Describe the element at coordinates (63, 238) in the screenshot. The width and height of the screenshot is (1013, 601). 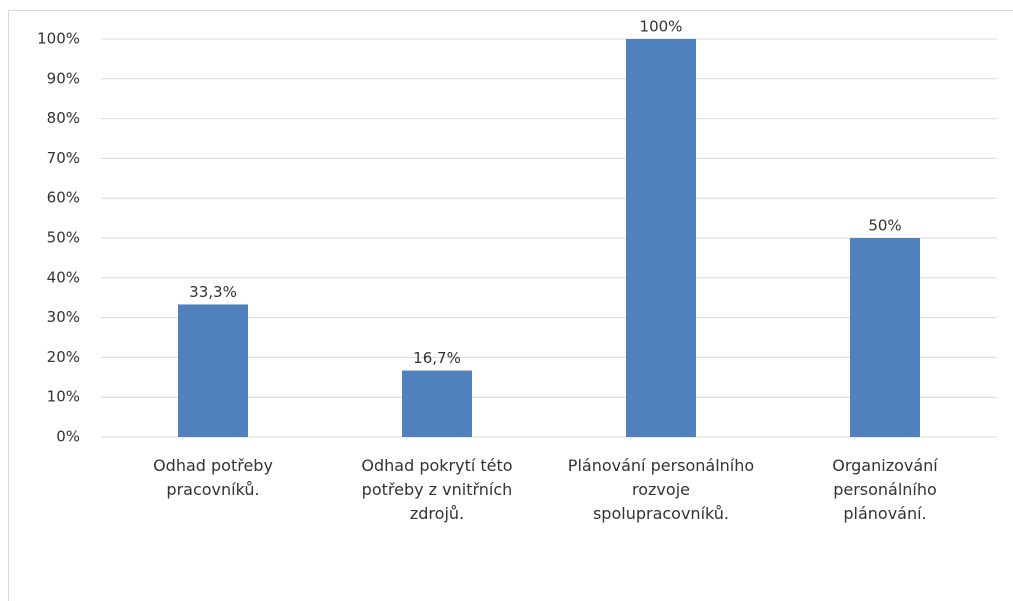
I see `y-tick-label: 50%` at that location.